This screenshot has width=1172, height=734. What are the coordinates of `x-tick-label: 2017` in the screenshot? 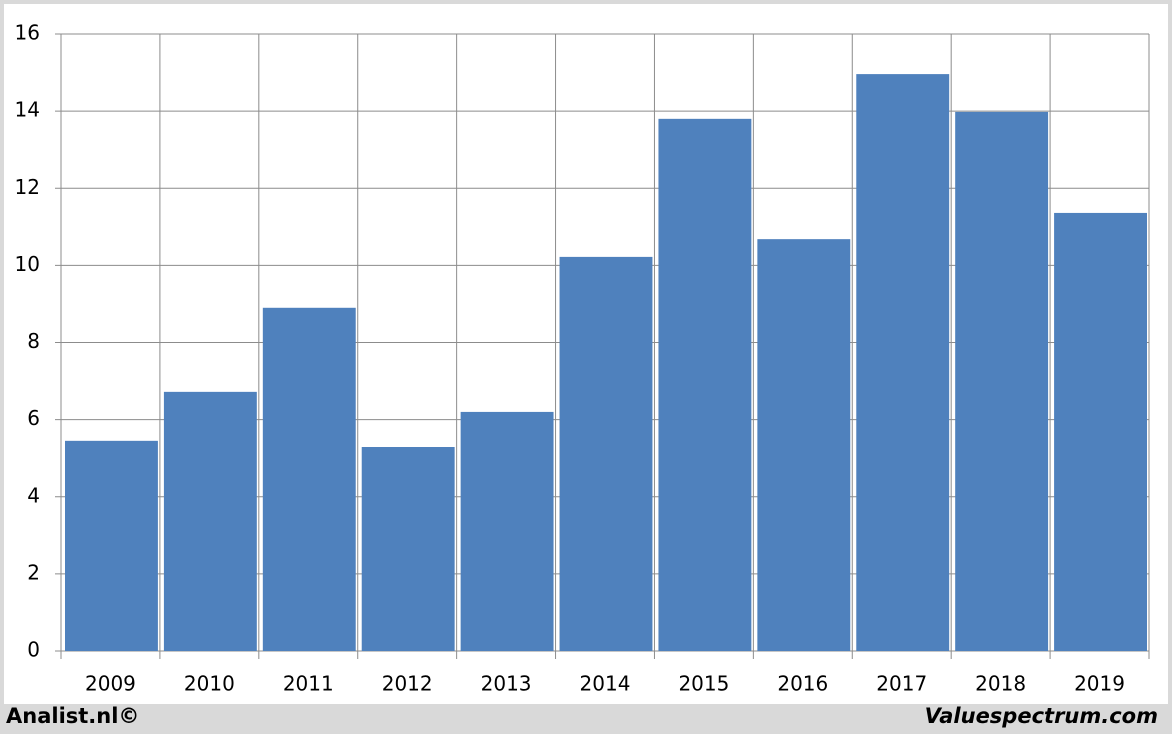 It's located at (901, 684).